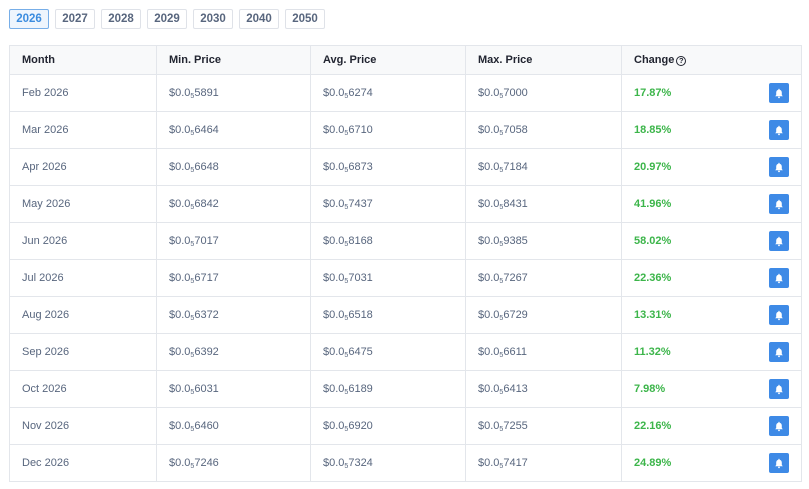  What do you see at coordinates (515, 425) in the screenshot?
I see `price-digits: 7255` at bounding box center [515, 425].